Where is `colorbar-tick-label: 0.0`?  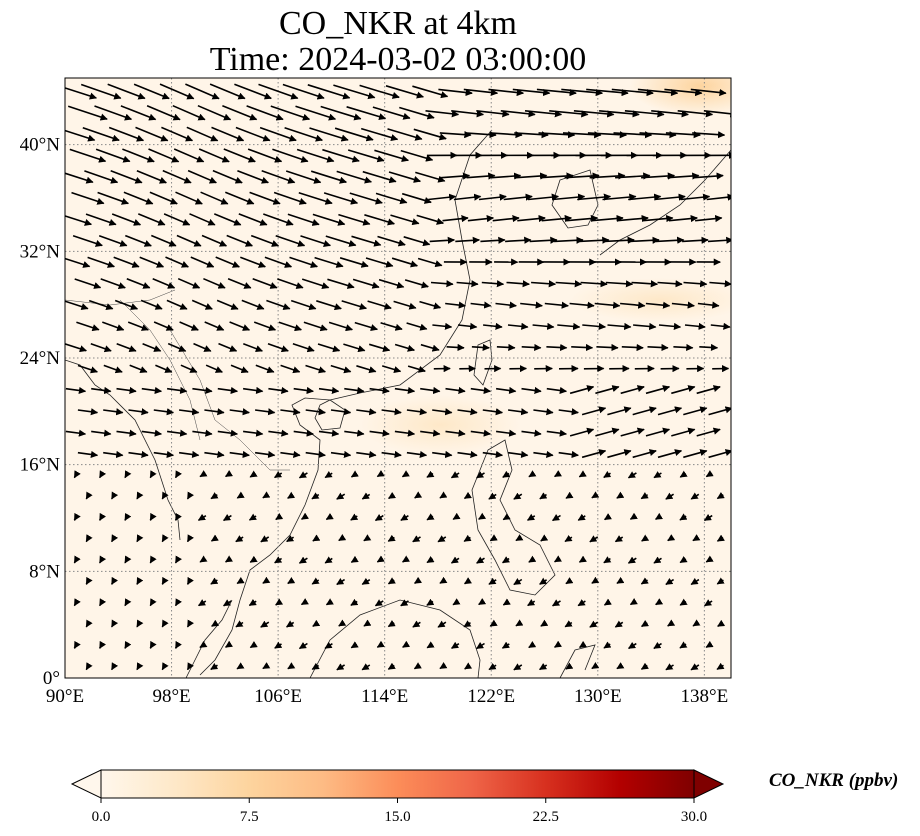 colorbar-tick-label: 0.0 is located at coordinates (101, 817).